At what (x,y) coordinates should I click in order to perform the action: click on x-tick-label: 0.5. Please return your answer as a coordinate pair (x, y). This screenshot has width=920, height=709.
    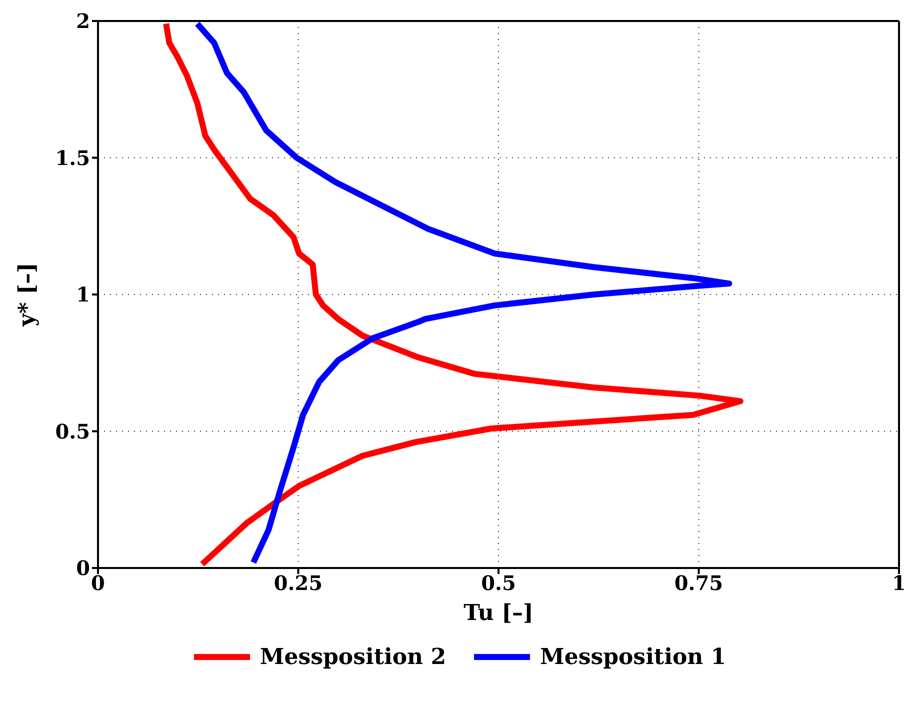
    Looking at the image, I should click on (498, 583).